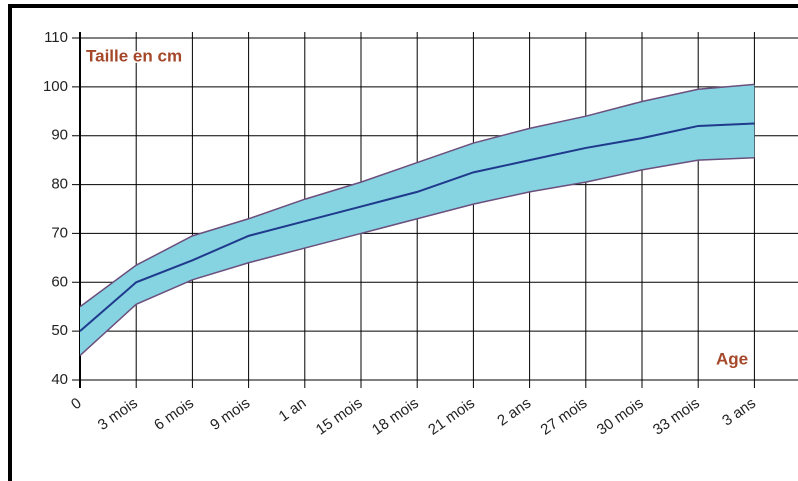 This screenshot has width=798, height=481. What do you see at coordinates (59, 379) in the screenshot?
I see `y-tick-label: 40` at bounding box center [59, 379].